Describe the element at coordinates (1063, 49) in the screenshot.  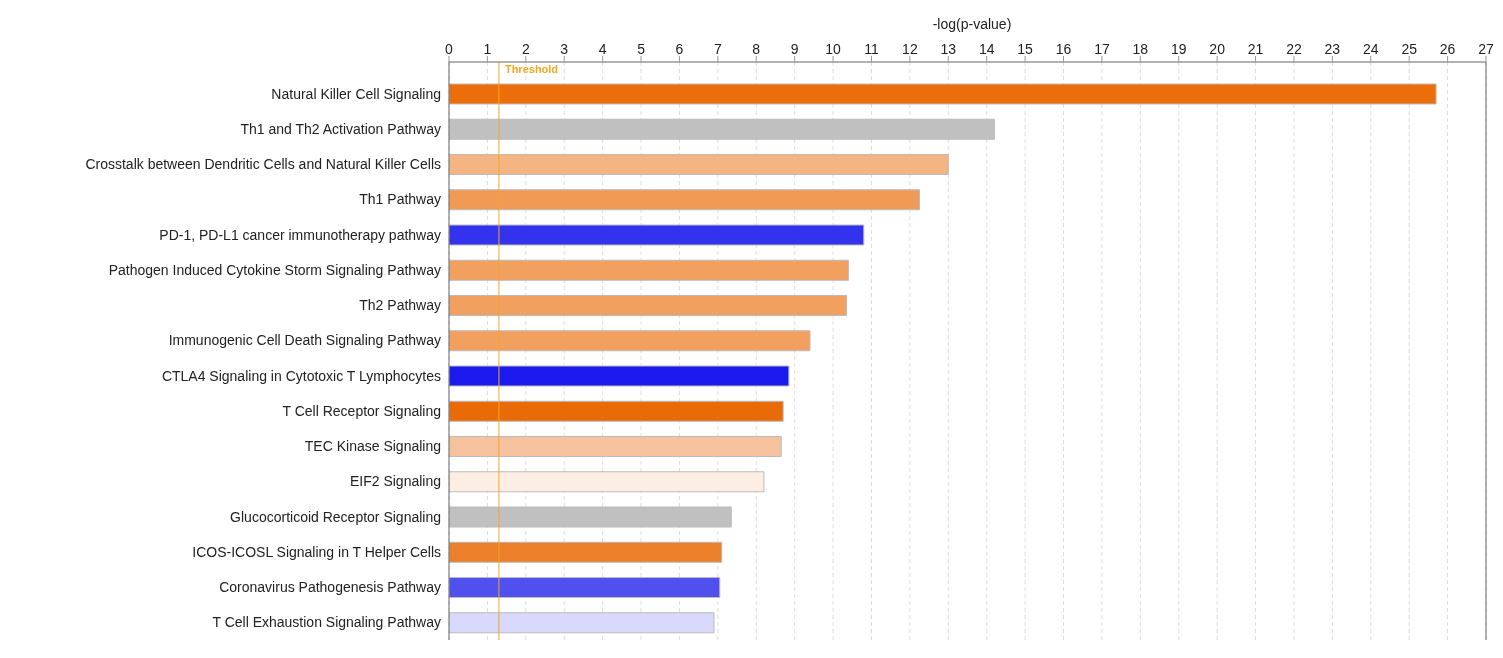
I see `x-tick-label: 16` at that location.